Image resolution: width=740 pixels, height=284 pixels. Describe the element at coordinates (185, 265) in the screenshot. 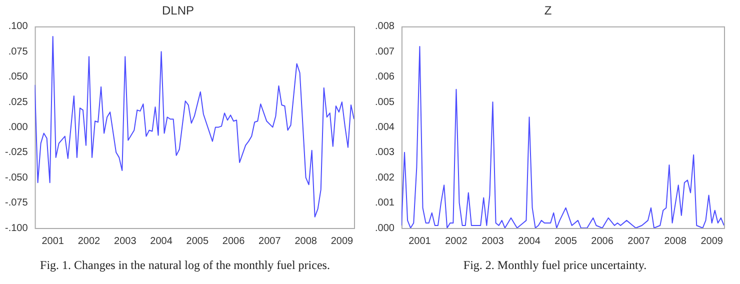

I see `caption: Fig. 1. Changes in the natural log of the monthly fuel prices.` at that location.